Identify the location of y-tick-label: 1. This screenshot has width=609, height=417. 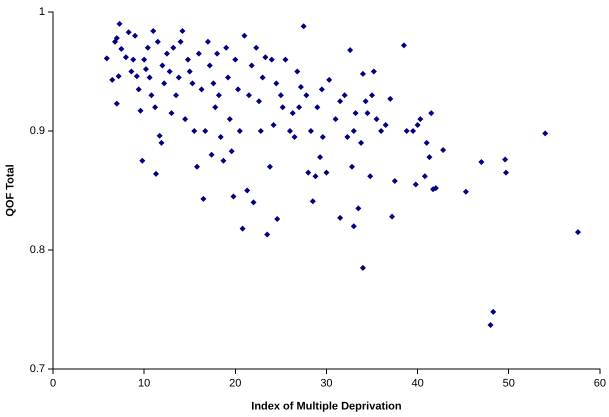
(41, 12).